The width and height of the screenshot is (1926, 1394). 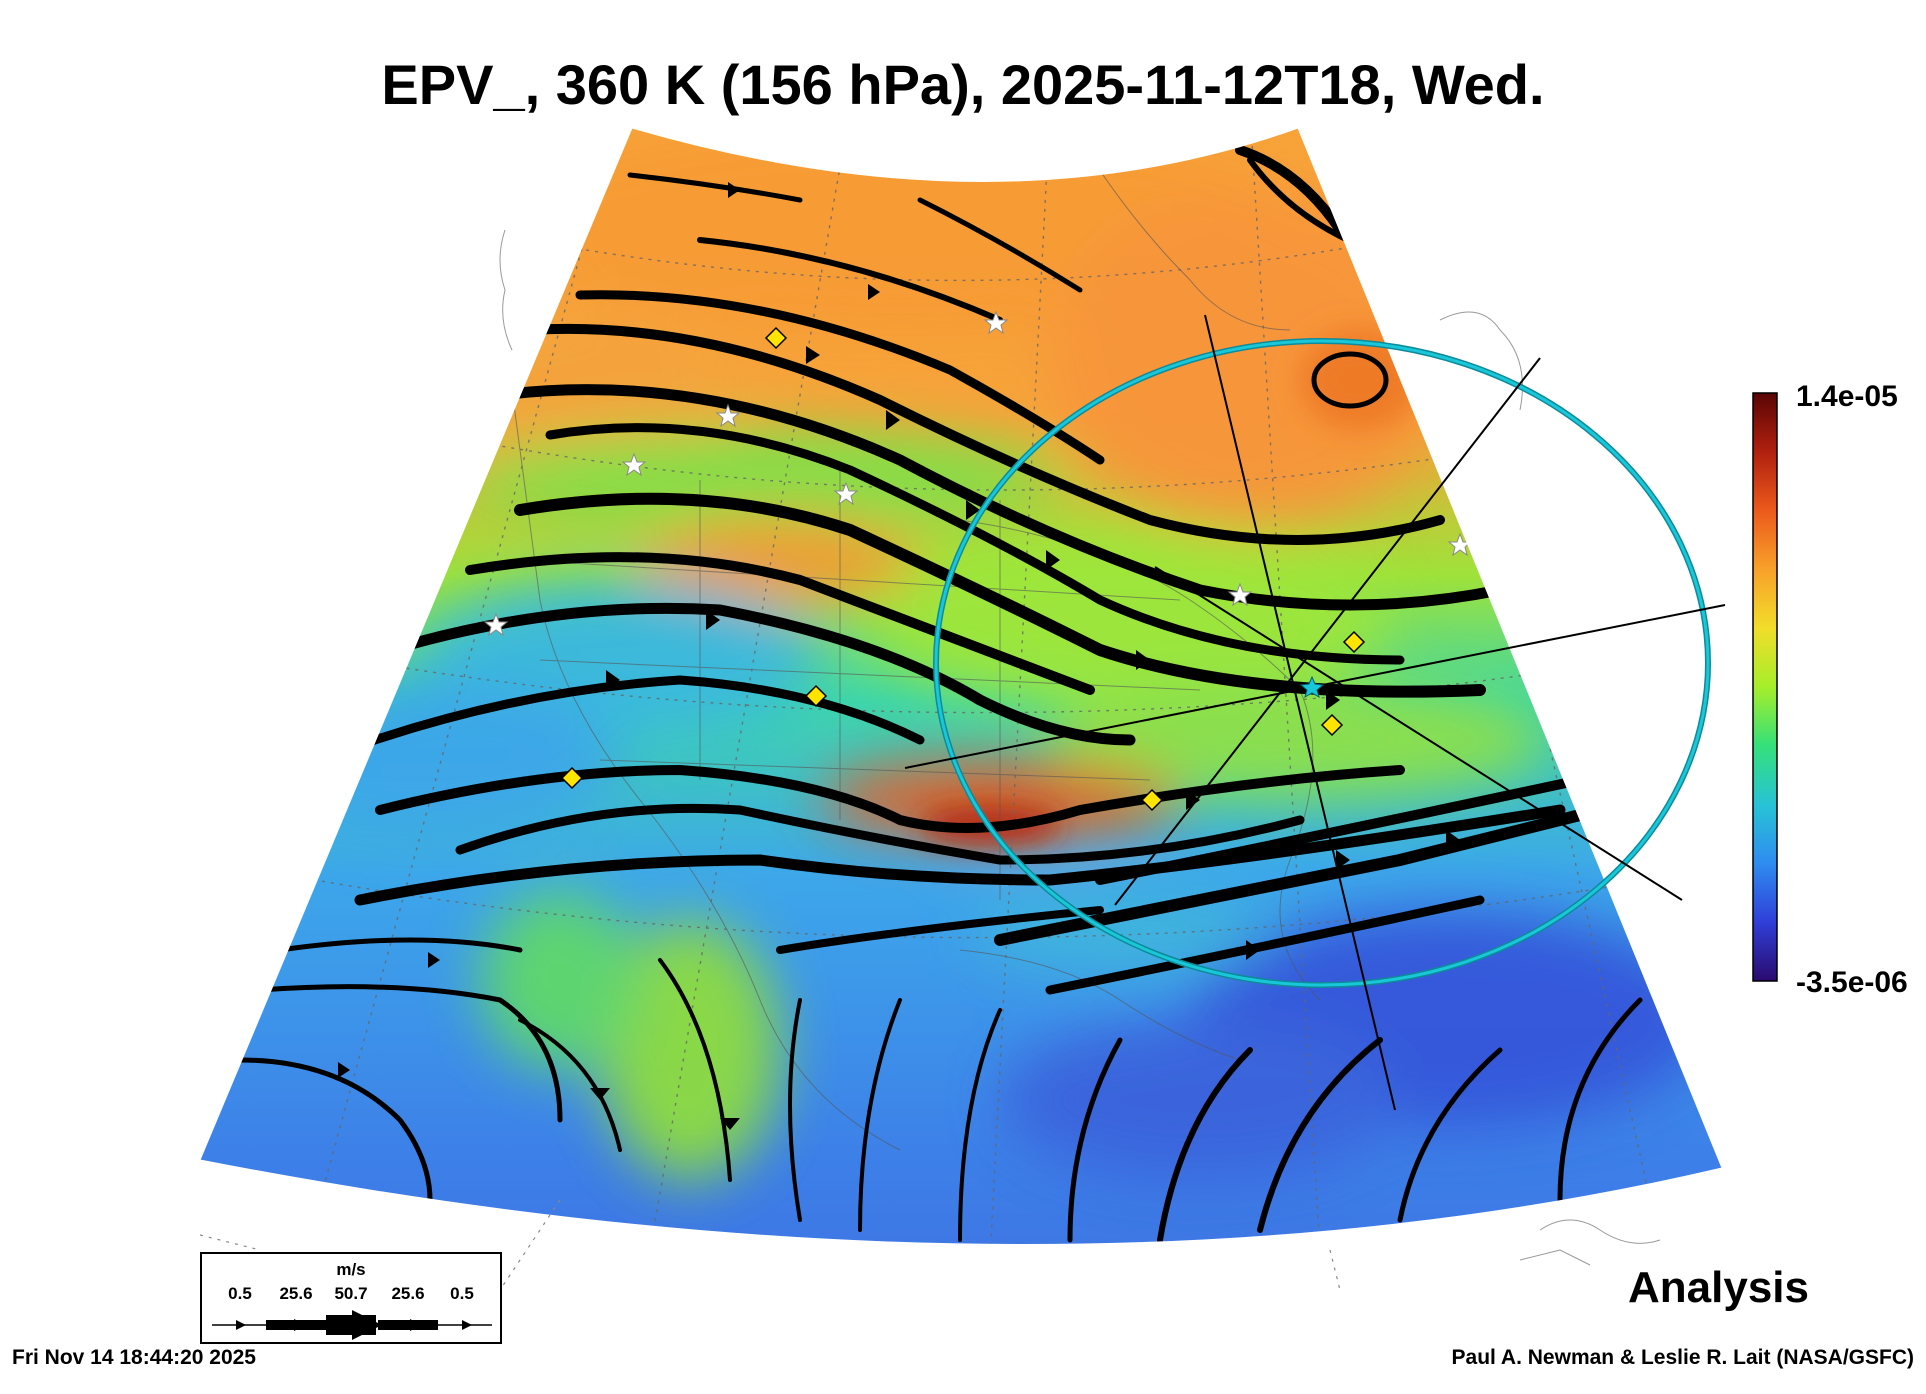 What do you see at coordinates (408, 1293) in the screenshot?
I see `legend-value-4: 25.6` at bounding box center [408, 1293].